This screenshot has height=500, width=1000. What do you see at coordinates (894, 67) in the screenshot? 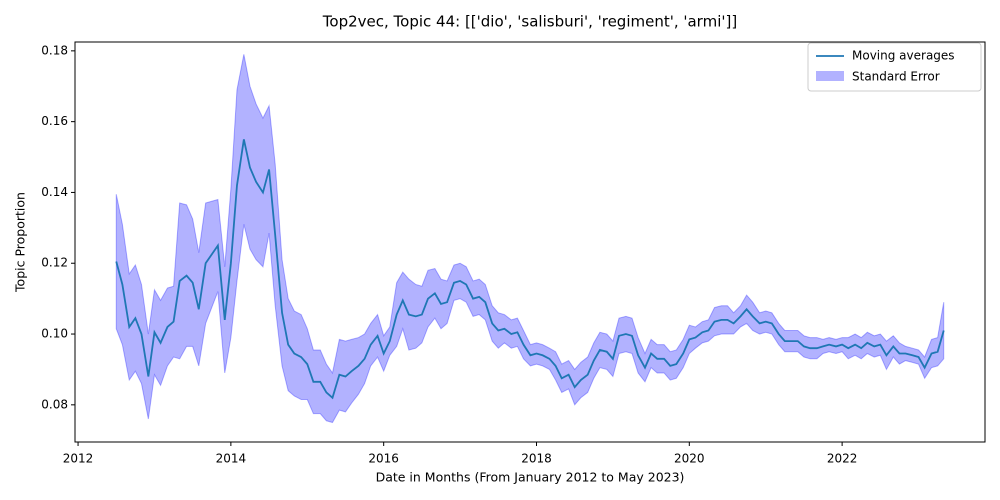
I see `legend-box` at bounding box center [894, 67].